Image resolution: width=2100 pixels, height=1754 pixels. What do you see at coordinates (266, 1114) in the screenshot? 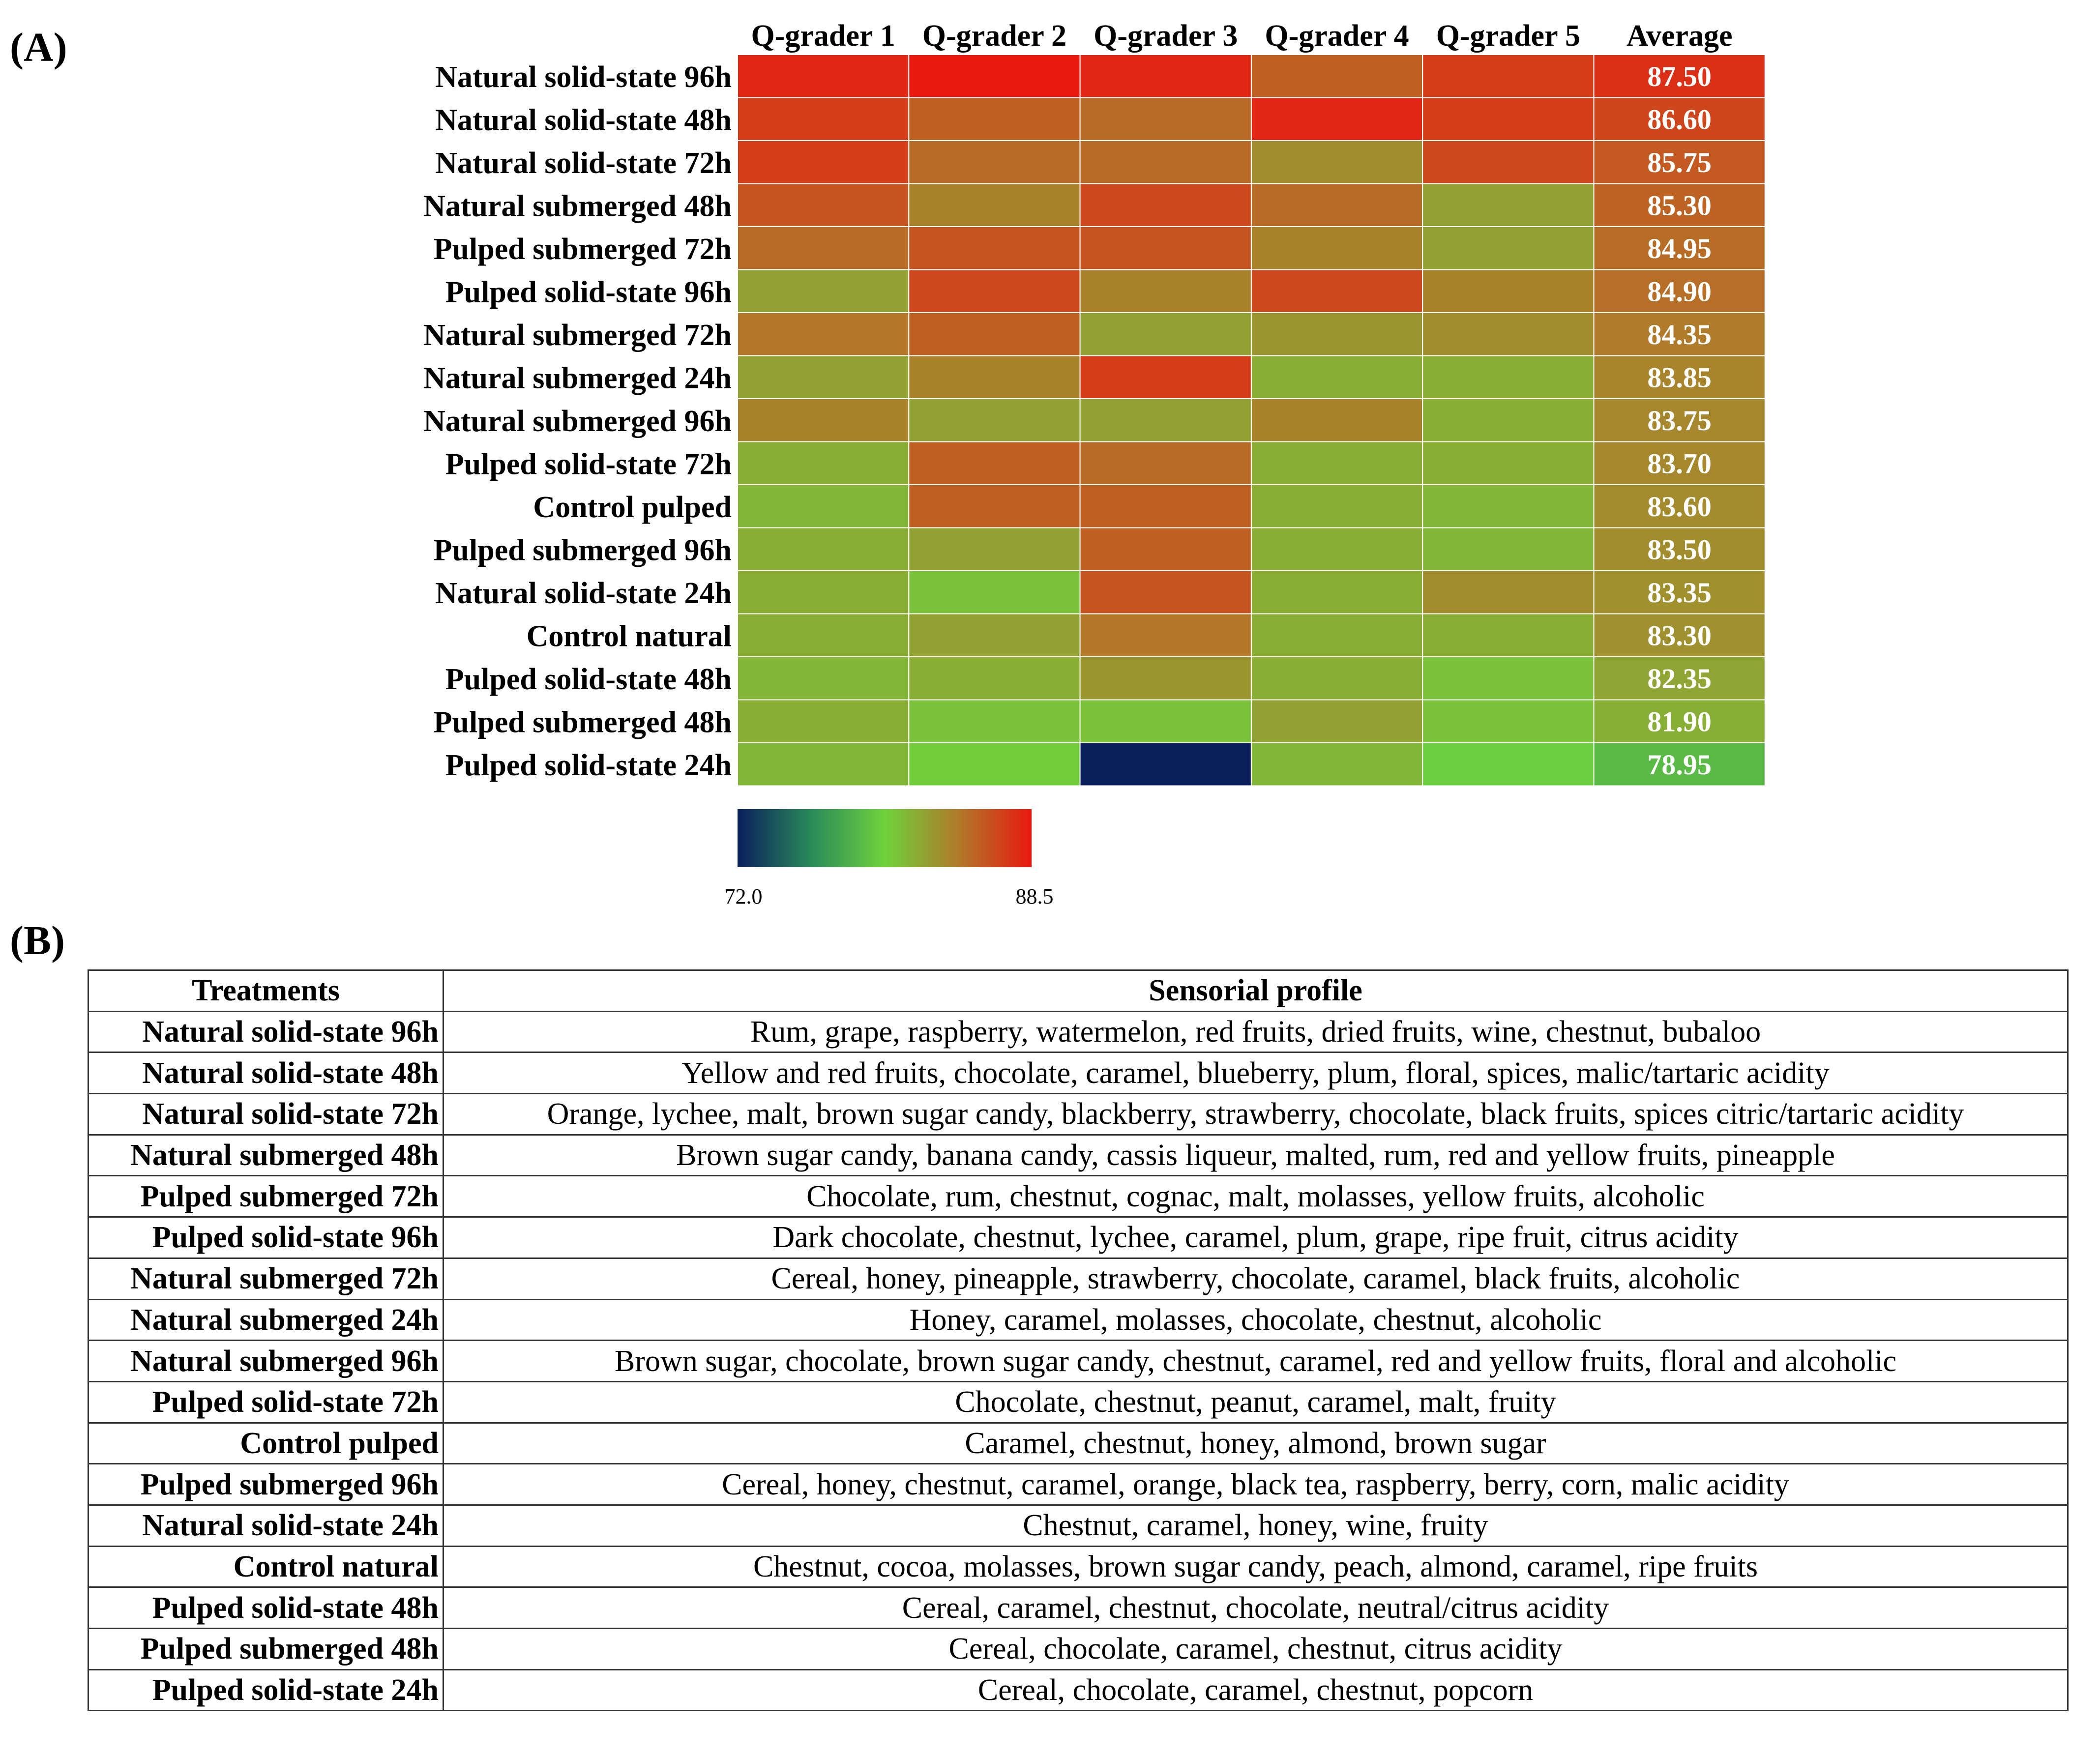
I see `treatment-cell: Natural solid-state 72h` at bounding box center [266, 1114].